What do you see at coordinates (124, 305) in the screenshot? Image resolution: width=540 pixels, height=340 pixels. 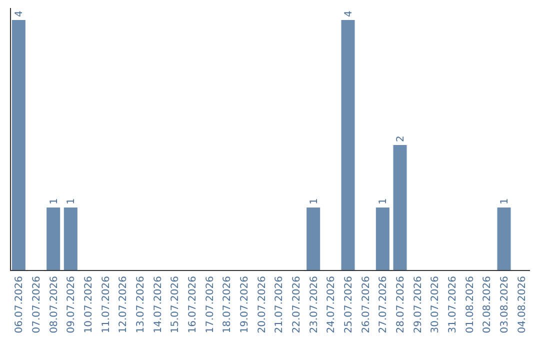 I see `x-tick-label: 12.07.2026` at bounding box center [124, 305].